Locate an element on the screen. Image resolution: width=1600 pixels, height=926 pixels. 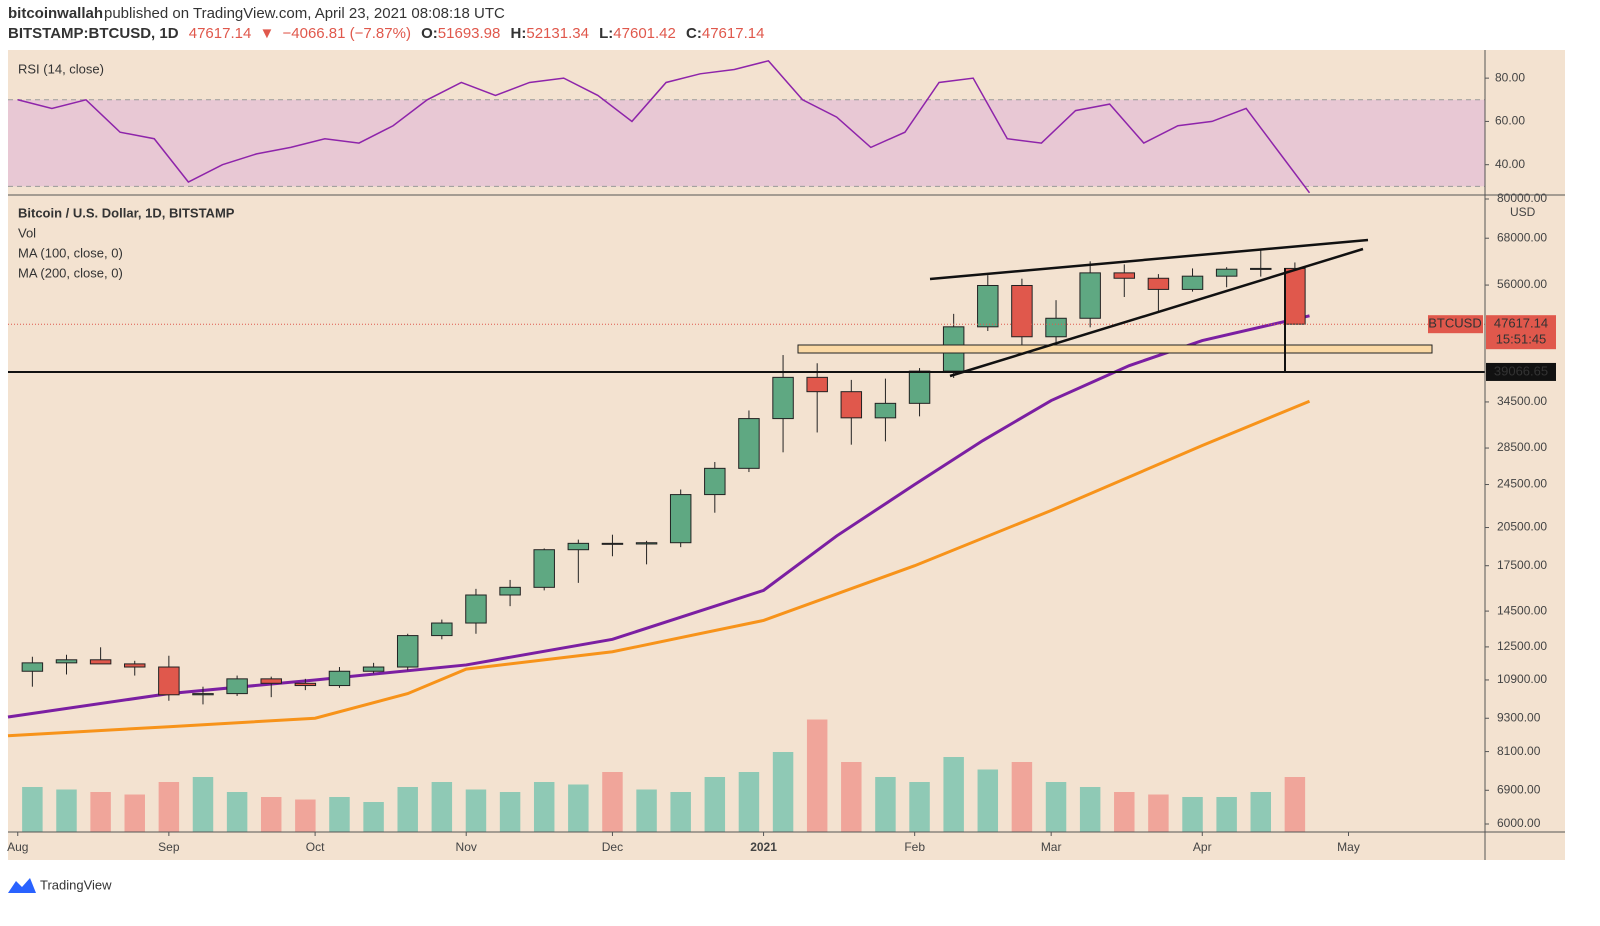
x-tick-label: Feb is located at coordinates (914, 847).